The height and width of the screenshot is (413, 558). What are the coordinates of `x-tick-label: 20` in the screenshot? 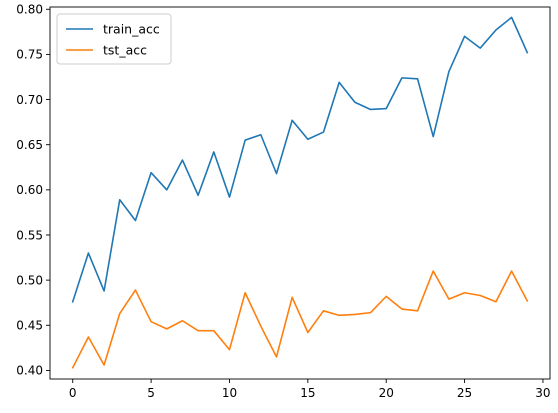 It's located at (386, 393).